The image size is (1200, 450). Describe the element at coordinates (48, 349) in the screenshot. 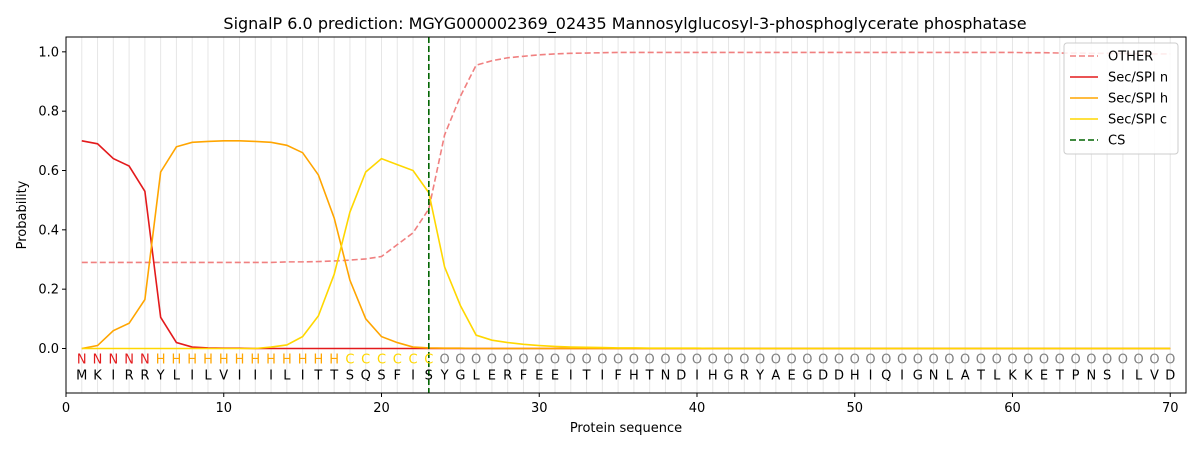

I see `y-tick-label: 0.0` at that location.